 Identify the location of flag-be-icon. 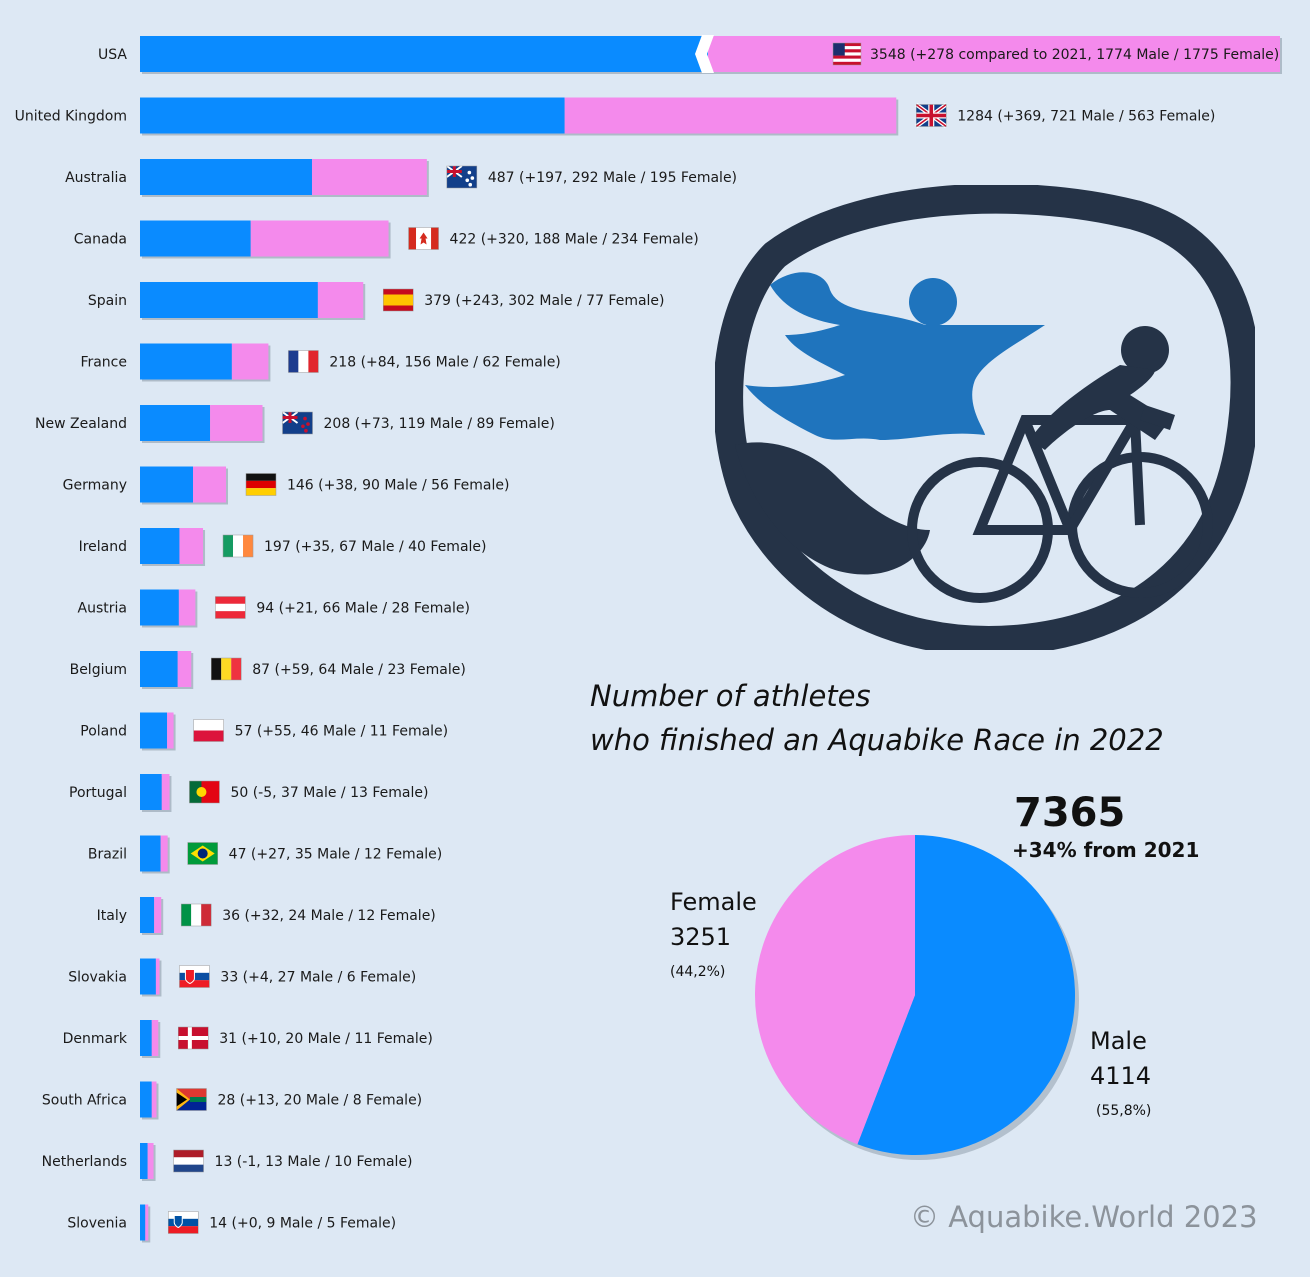
(226, 669).